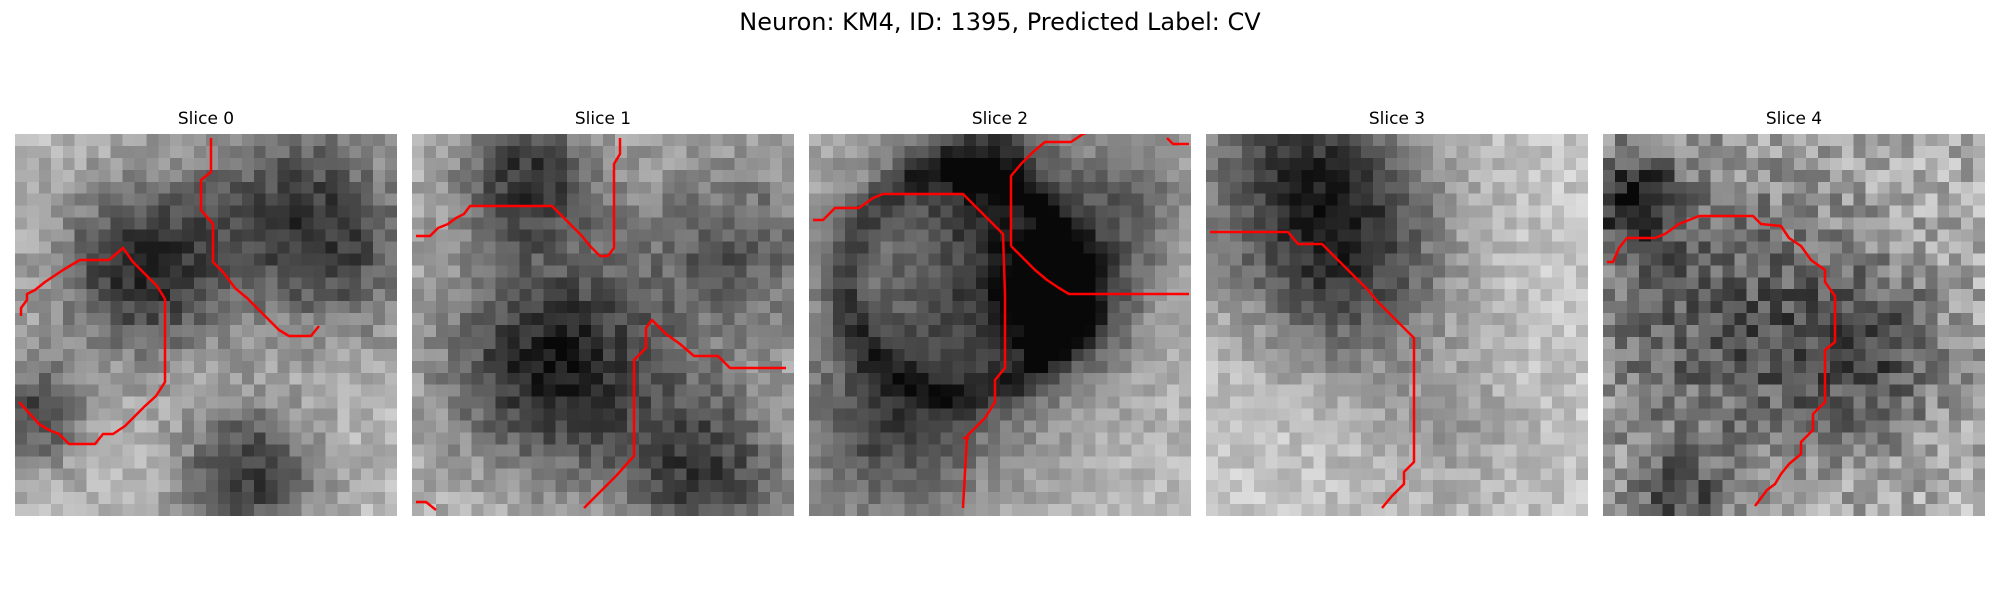 The image size is (2000, 600). I want to click on slice-title-2: Slice 2, so click(1000, 119).